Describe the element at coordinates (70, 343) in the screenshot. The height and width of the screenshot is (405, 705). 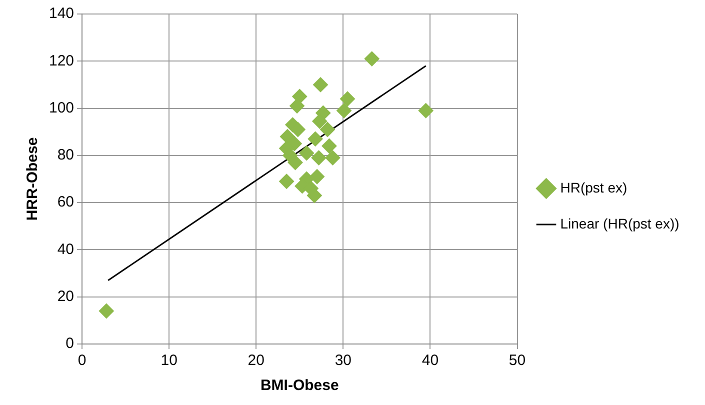
I see `y-tick-label: 0` at that location.